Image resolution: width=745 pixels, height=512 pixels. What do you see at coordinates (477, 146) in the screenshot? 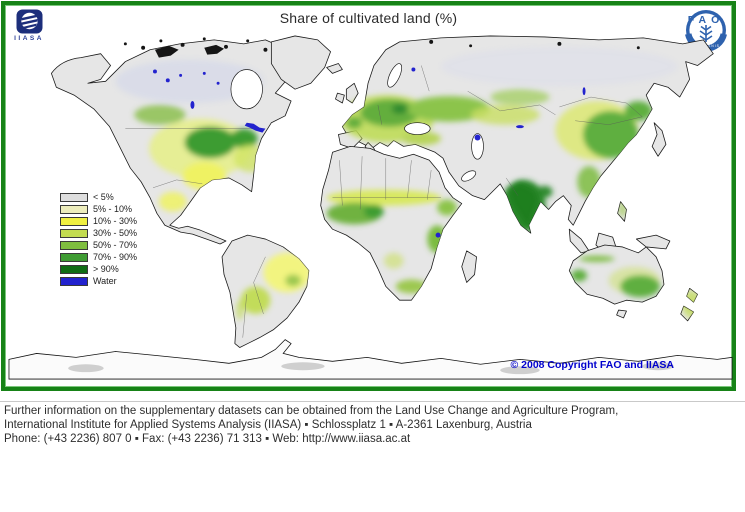
I see `caspian-sea` at bounding box center [477, 146].